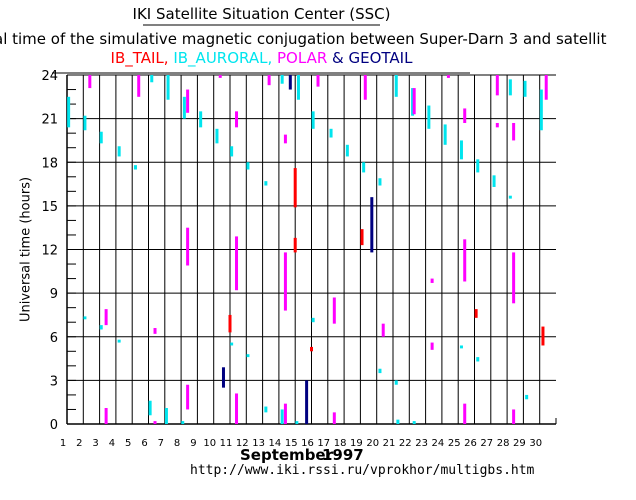  Describe the element at coordinates (49, 76) in the screenshot. I see `y-tick-label: 24` at that location.